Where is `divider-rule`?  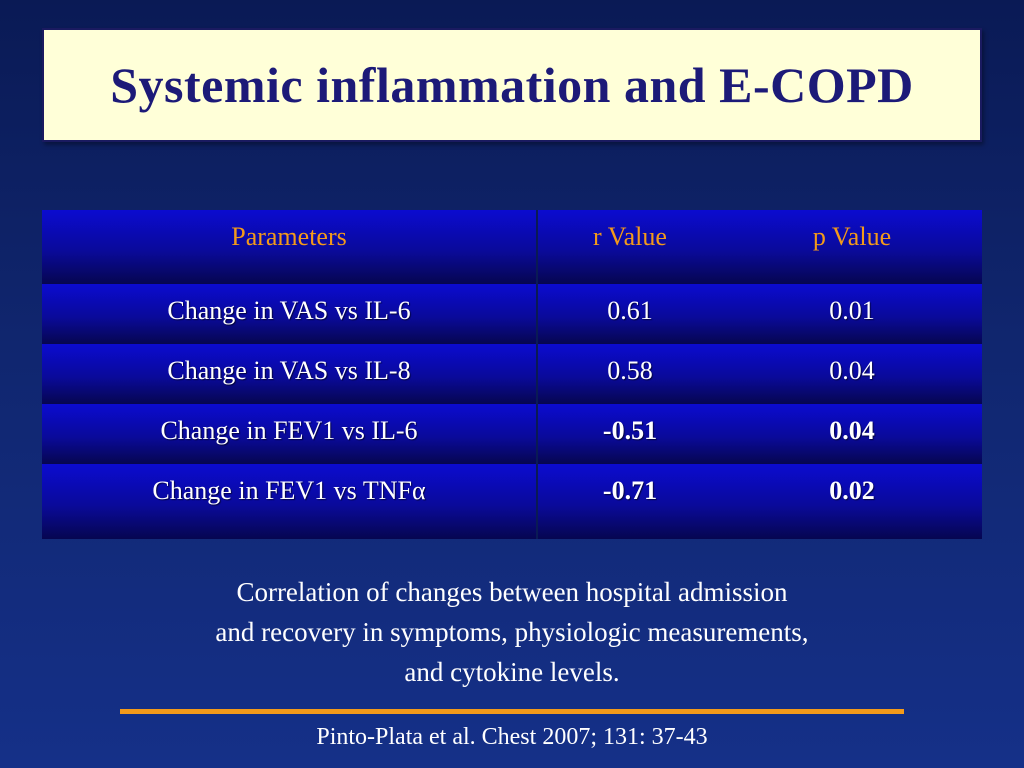
divider-rule is located at coordinates (512, 711).